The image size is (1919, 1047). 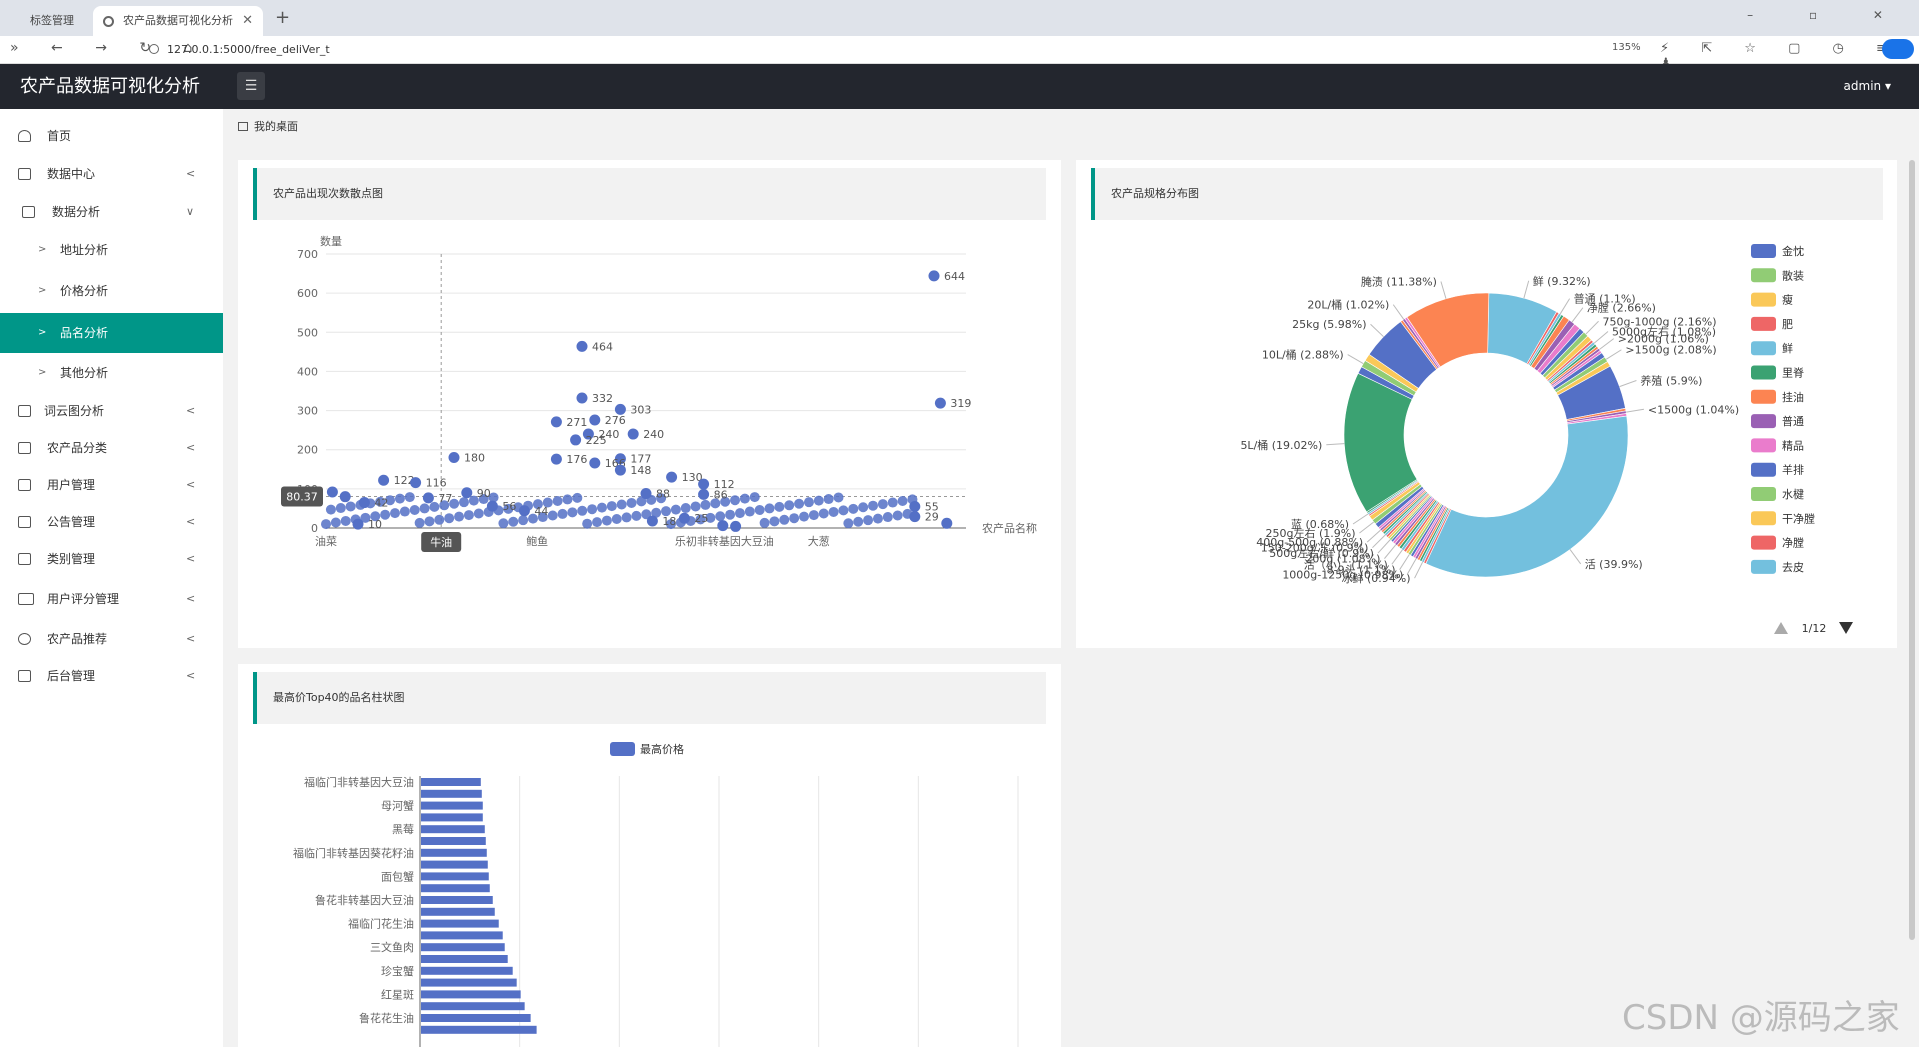 I want to click on cloud-button, so click(x=1898, y=49).